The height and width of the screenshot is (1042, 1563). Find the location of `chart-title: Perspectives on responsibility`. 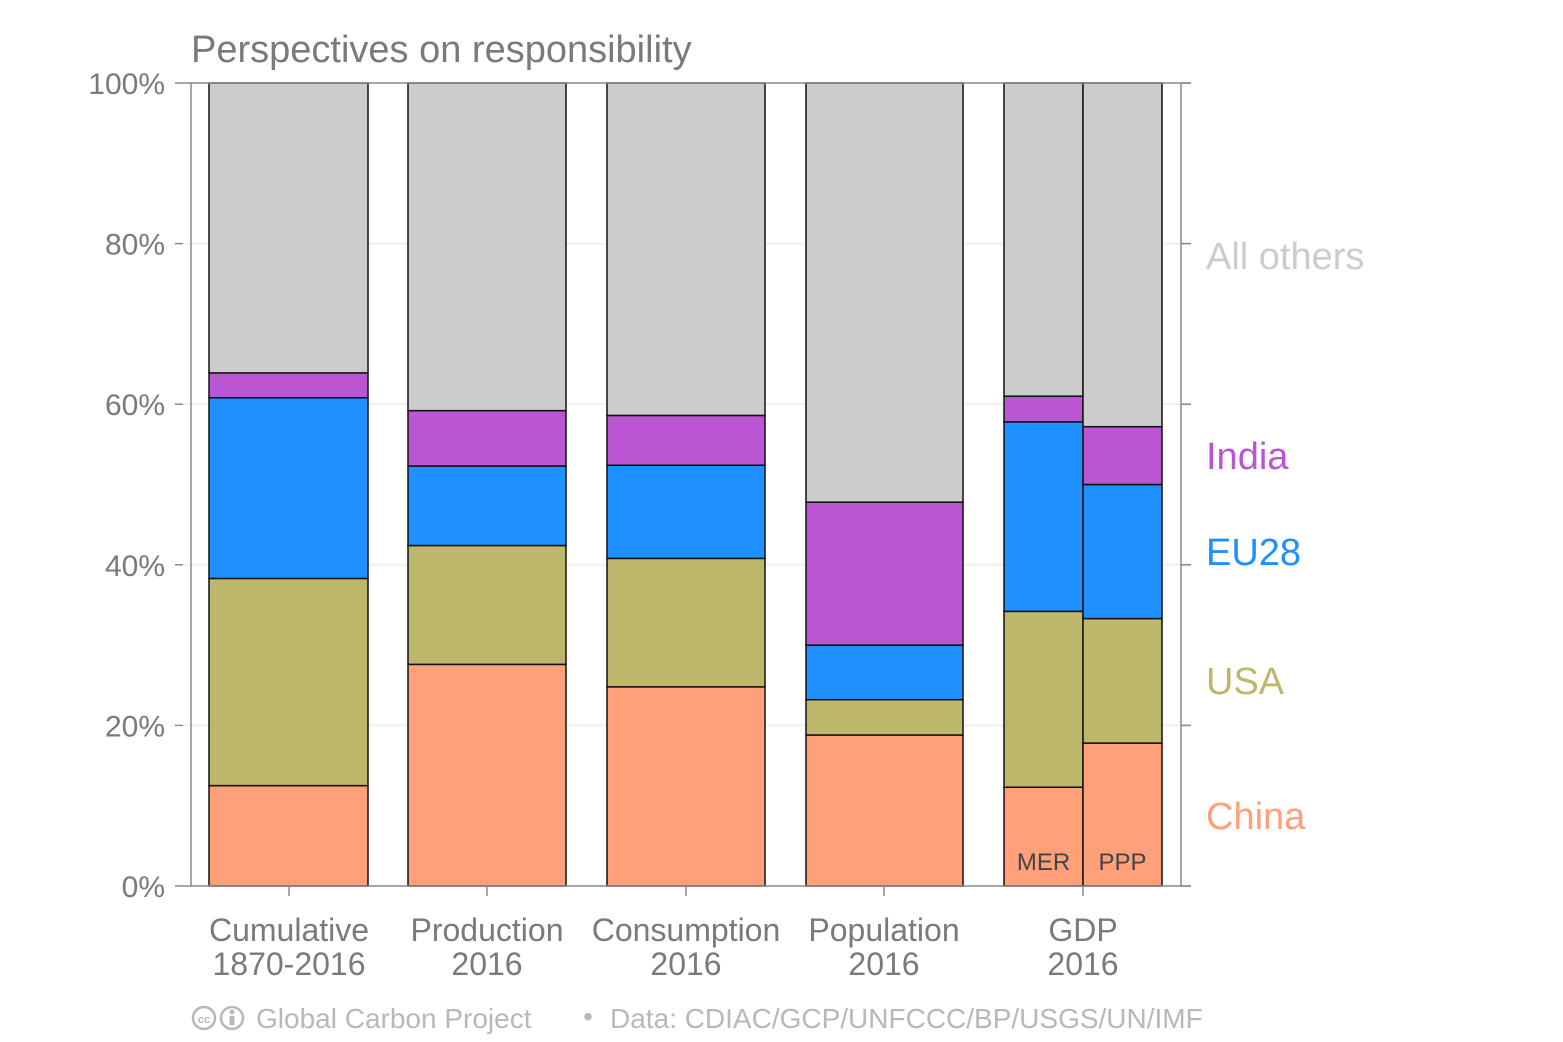

chart-title: Perspectives on responsibility is located at coordinates (441, 50).